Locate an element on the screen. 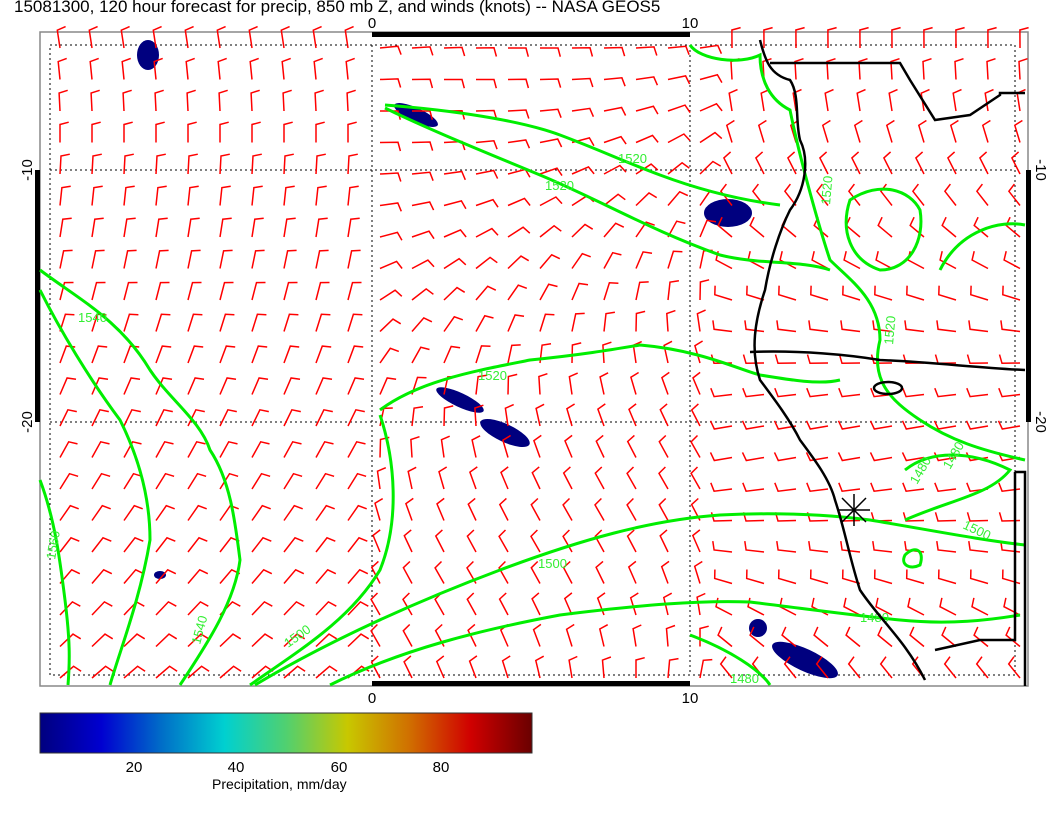 This screenshot has width=1056, height=816. contour-label: 1520 is located at coordinates (889, 330).